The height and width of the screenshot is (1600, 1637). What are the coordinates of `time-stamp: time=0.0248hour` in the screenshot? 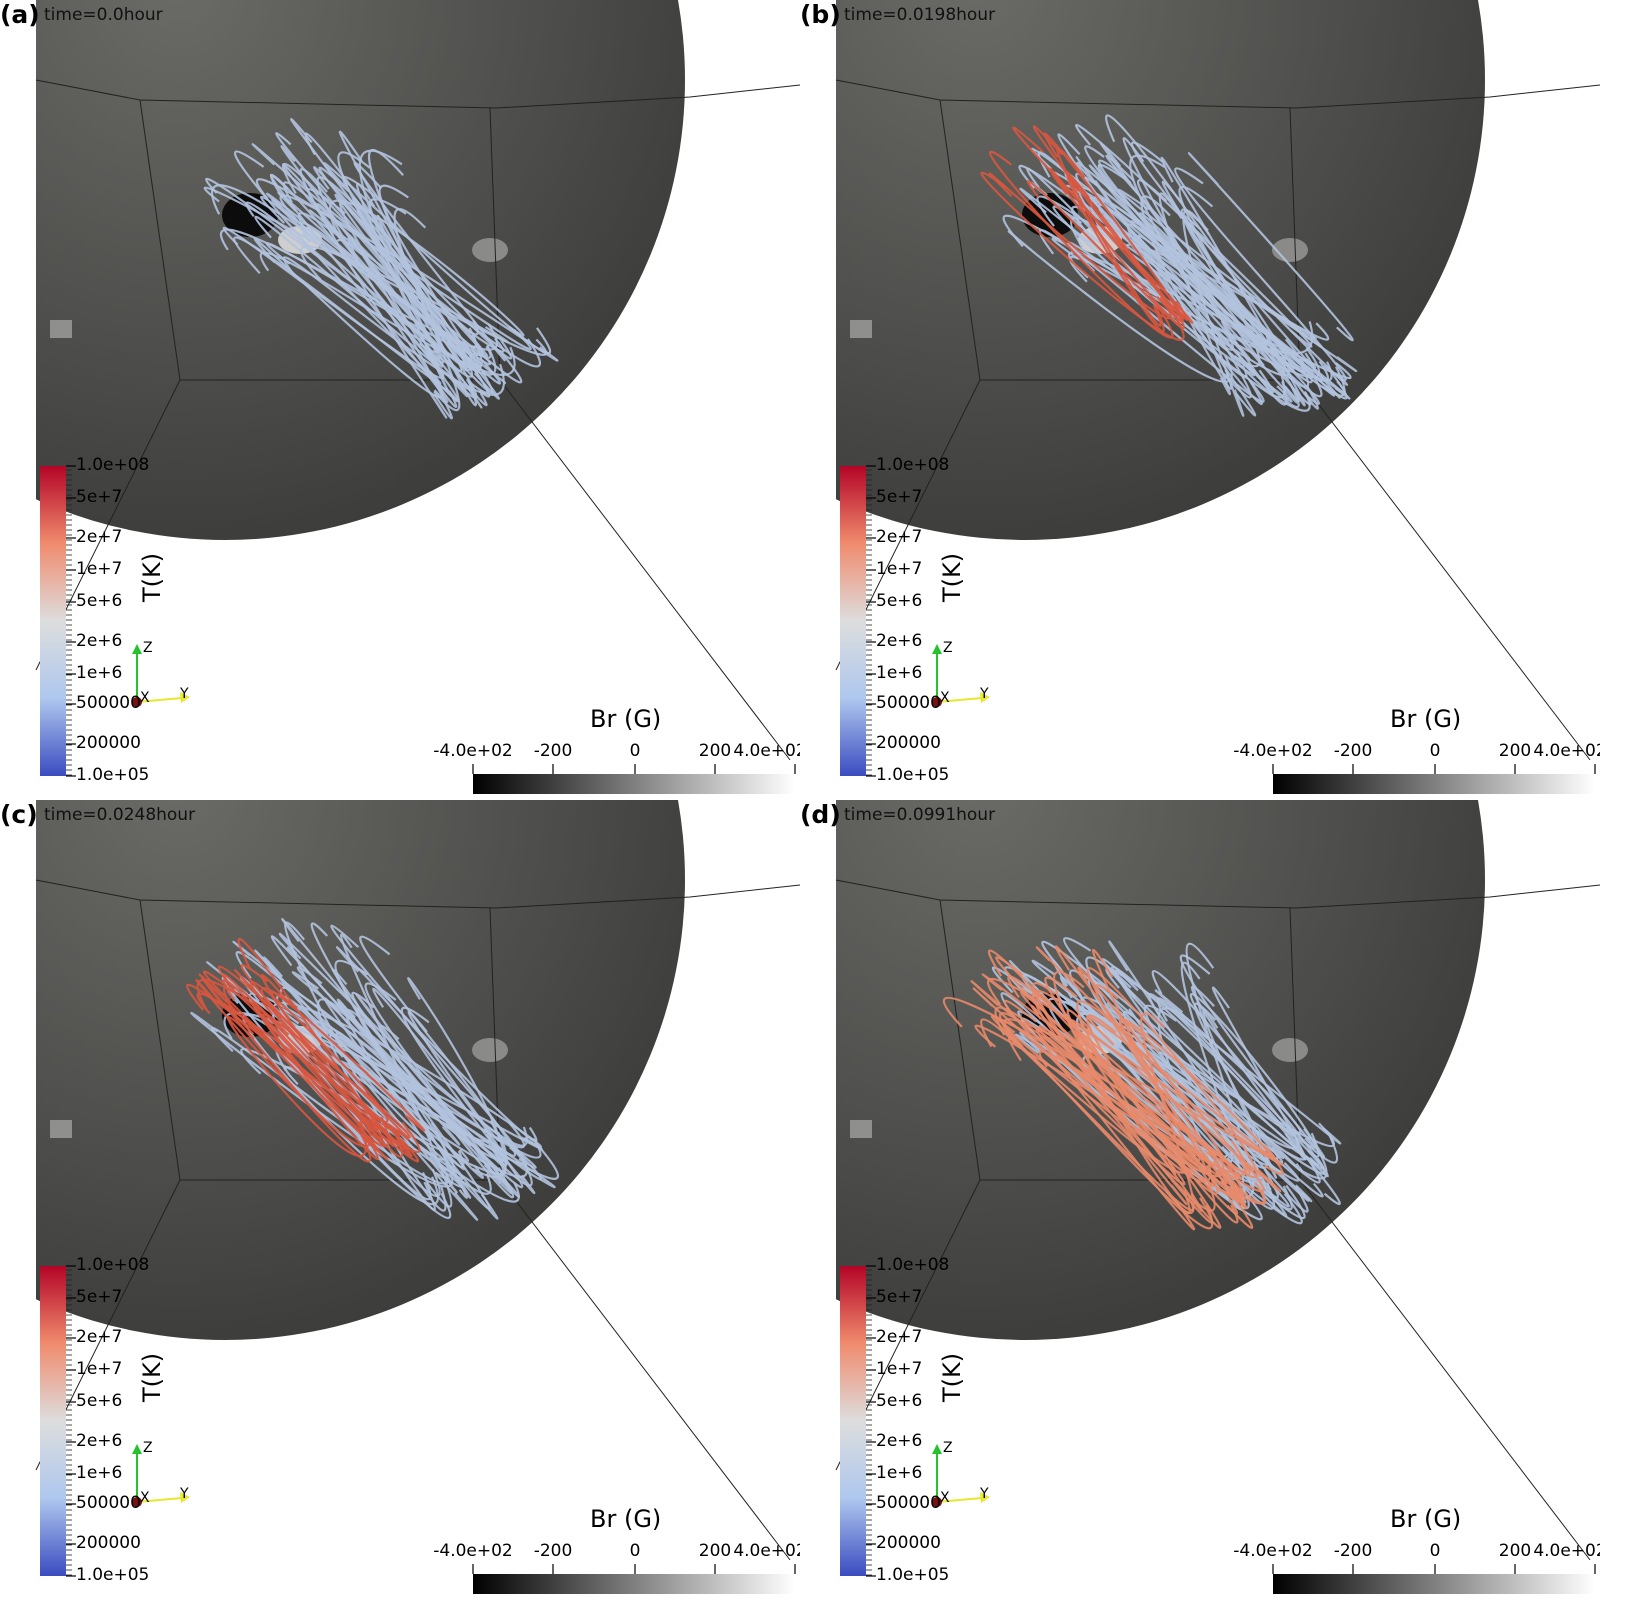 It's located at (120, 815).